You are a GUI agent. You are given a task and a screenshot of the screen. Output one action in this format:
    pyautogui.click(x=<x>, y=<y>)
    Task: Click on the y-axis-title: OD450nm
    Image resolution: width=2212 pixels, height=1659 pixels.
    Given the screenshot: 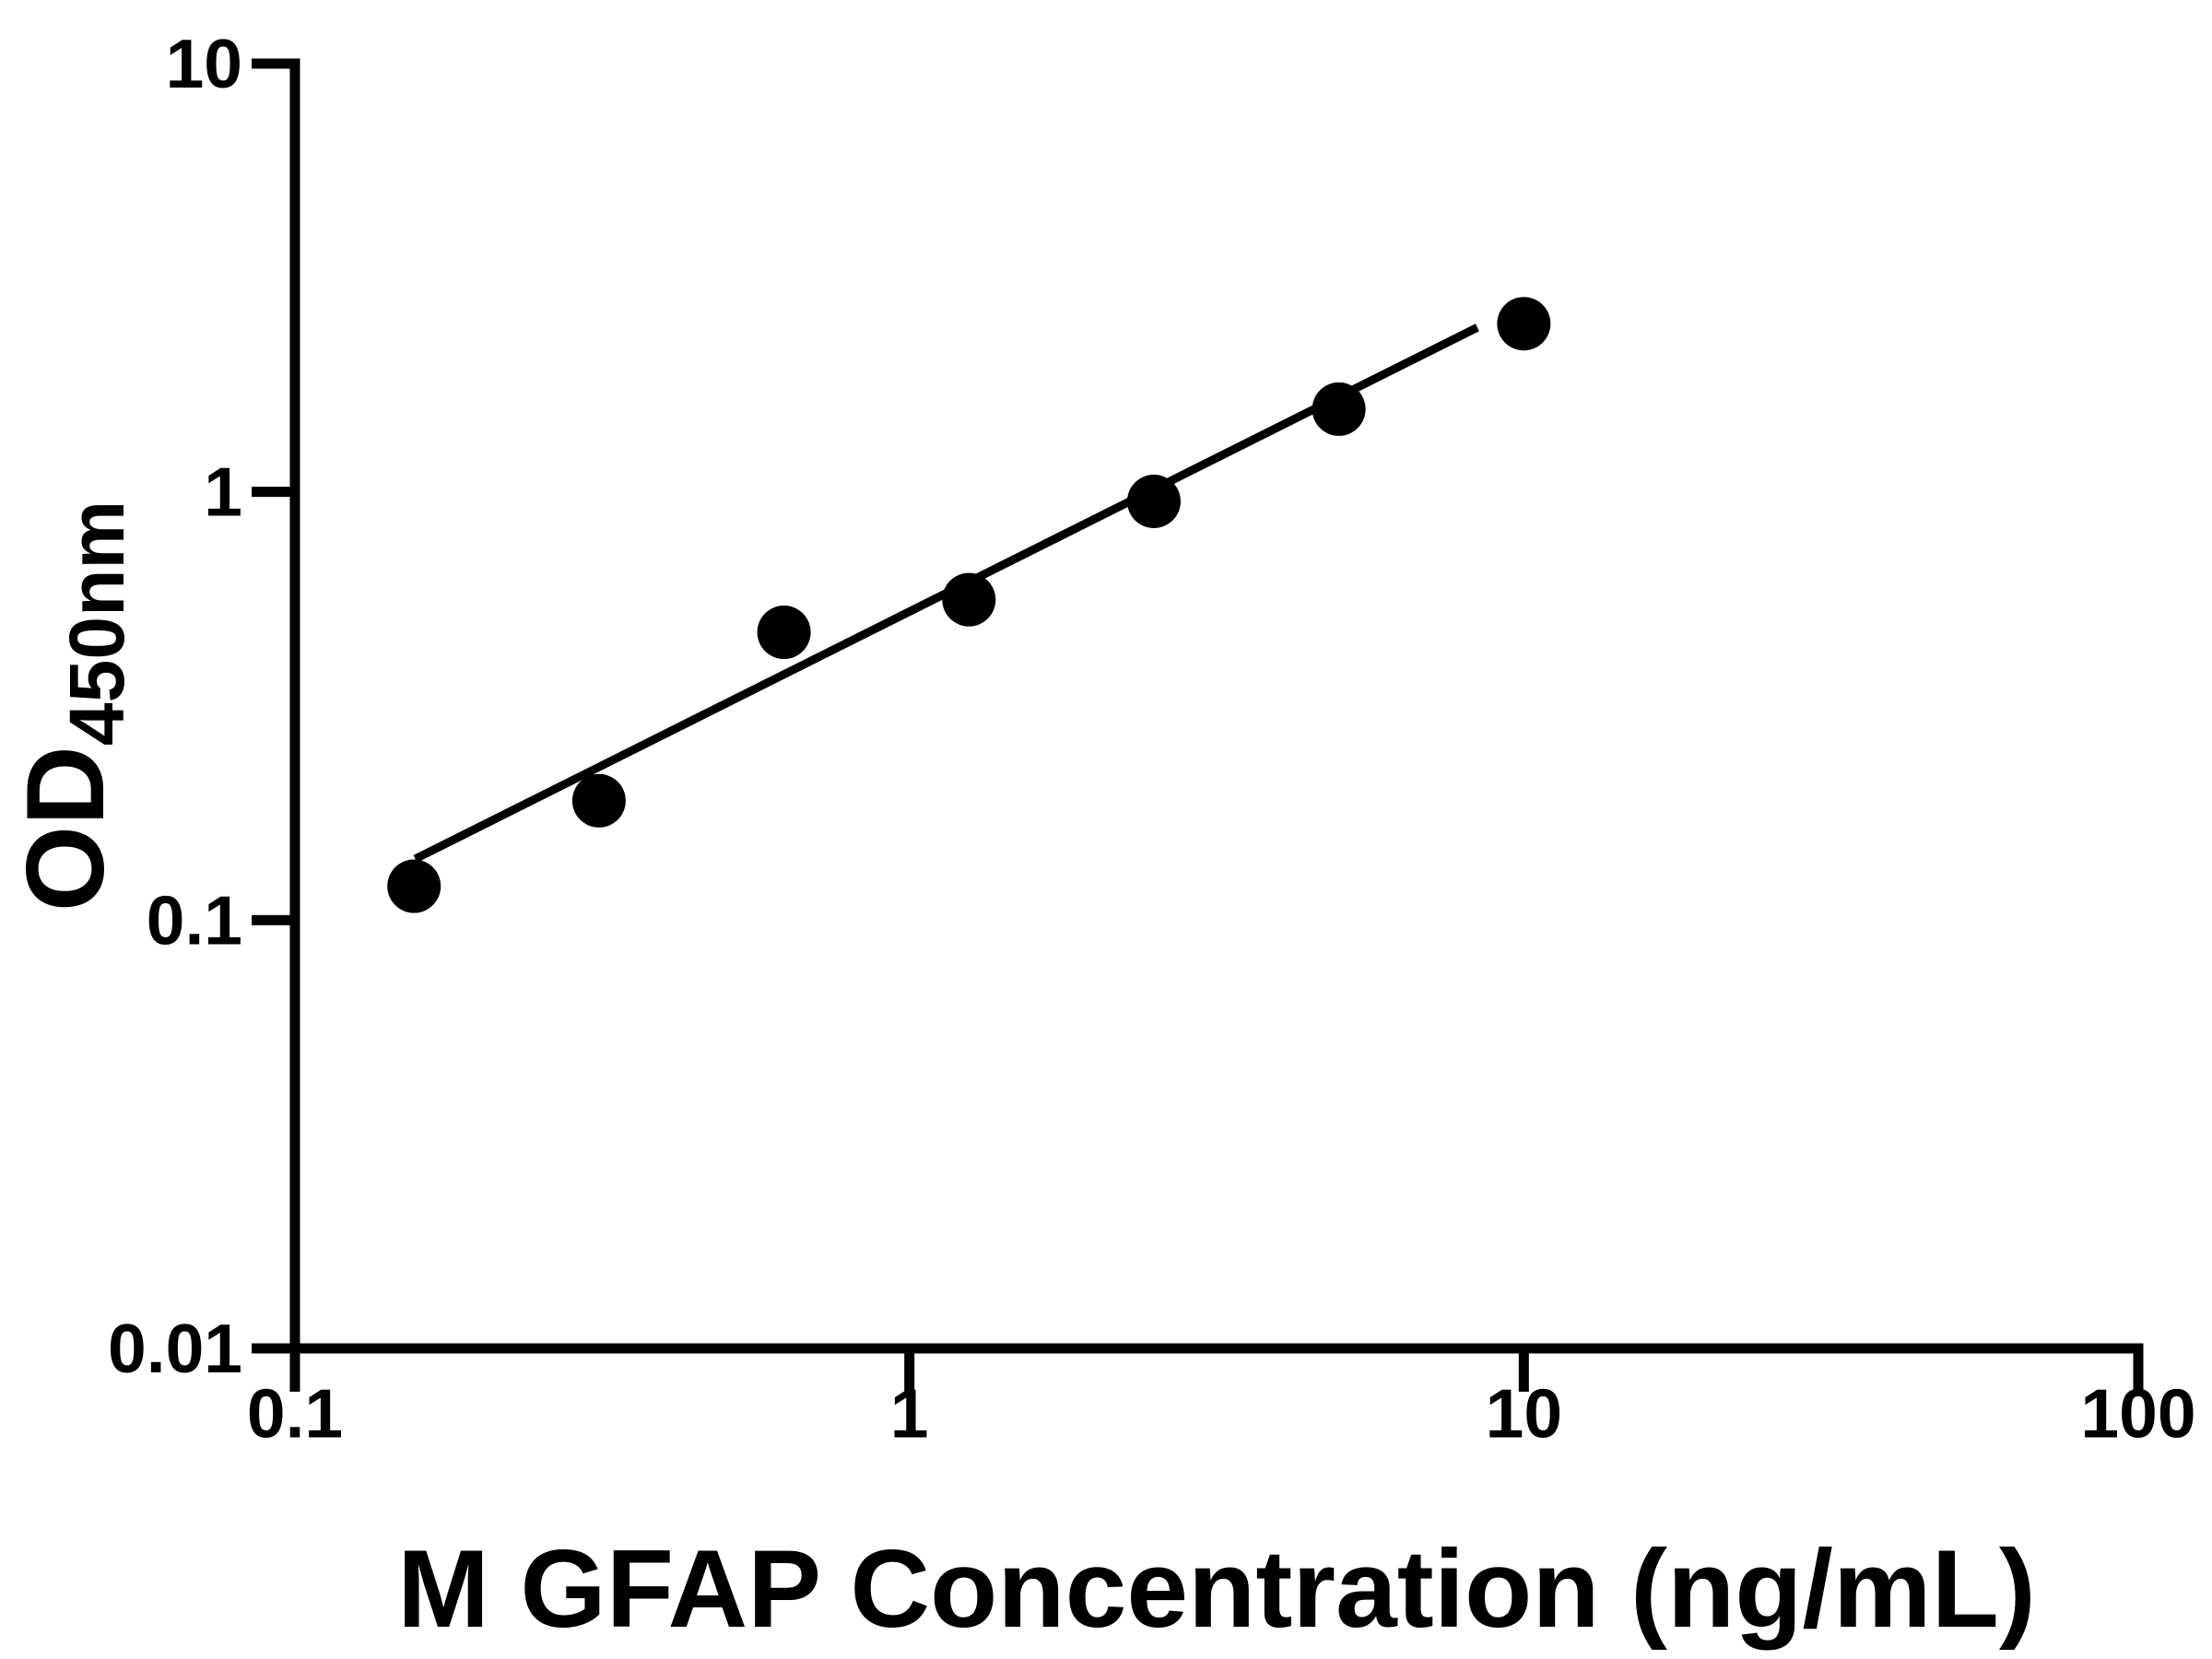 What is the action you would take?
    pyautogui.click(x=72, y=706)
    